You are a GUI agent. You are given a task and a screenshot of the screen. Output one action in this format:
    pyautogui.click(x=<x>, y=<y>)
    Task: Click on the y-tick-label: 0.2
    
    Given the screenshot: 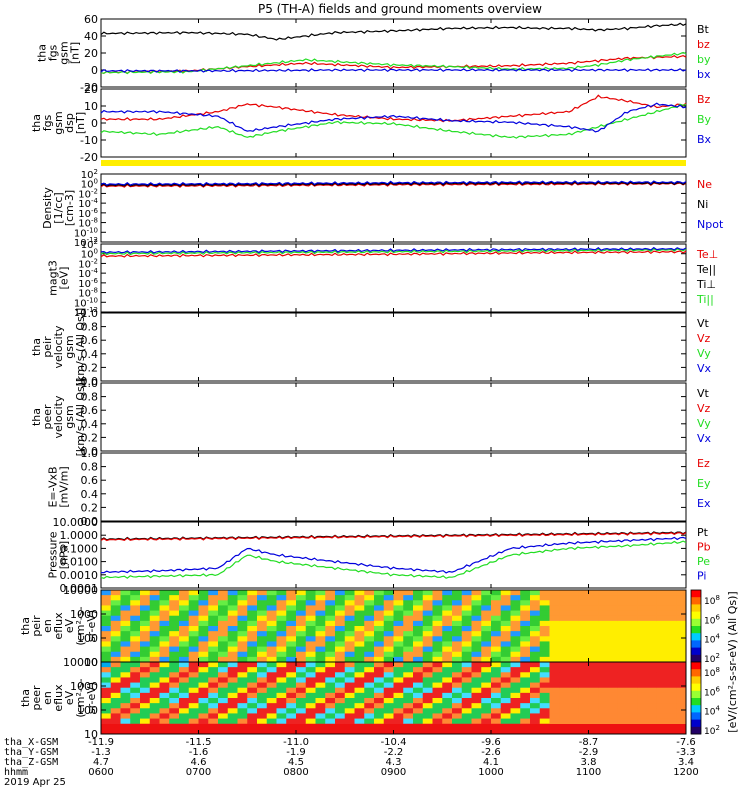 What is the action you would take?
    pyautogui.click(x=90, y=507)
    